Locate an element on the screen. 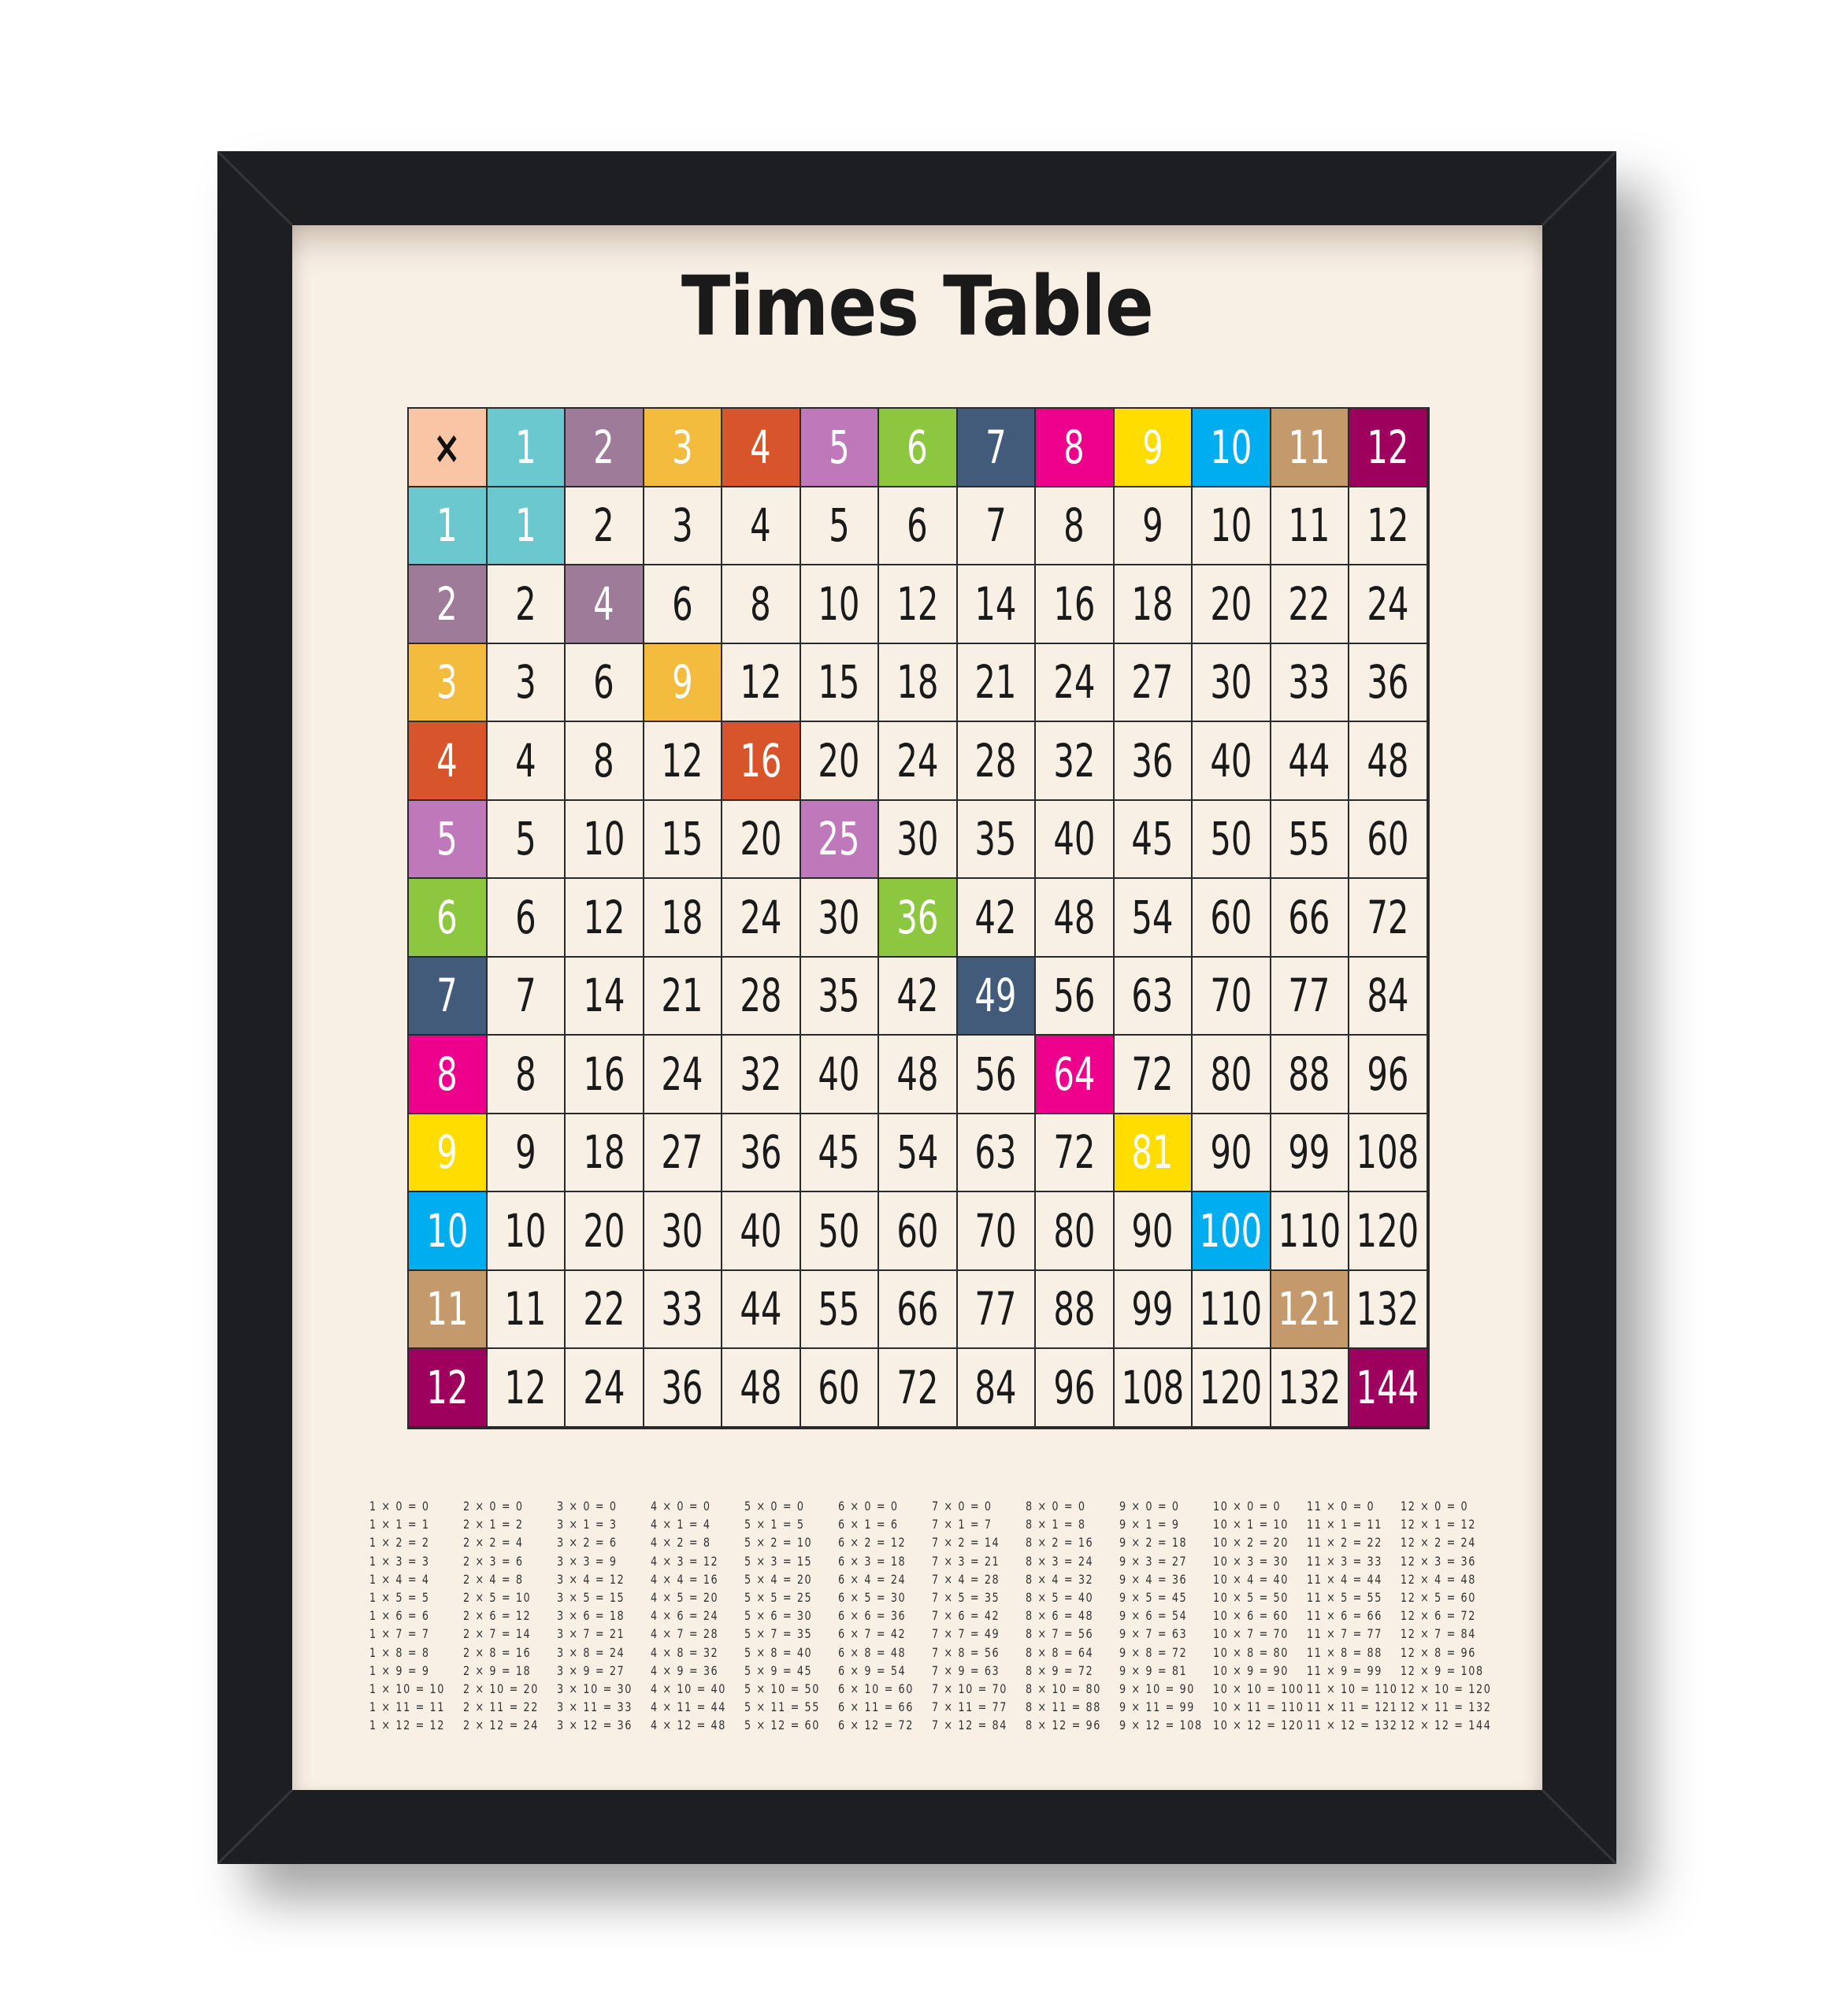 This screenshot has width=1844, height=2016. fact-line: 8 × 12 = 96 is located at coordinates (1072, 1725).